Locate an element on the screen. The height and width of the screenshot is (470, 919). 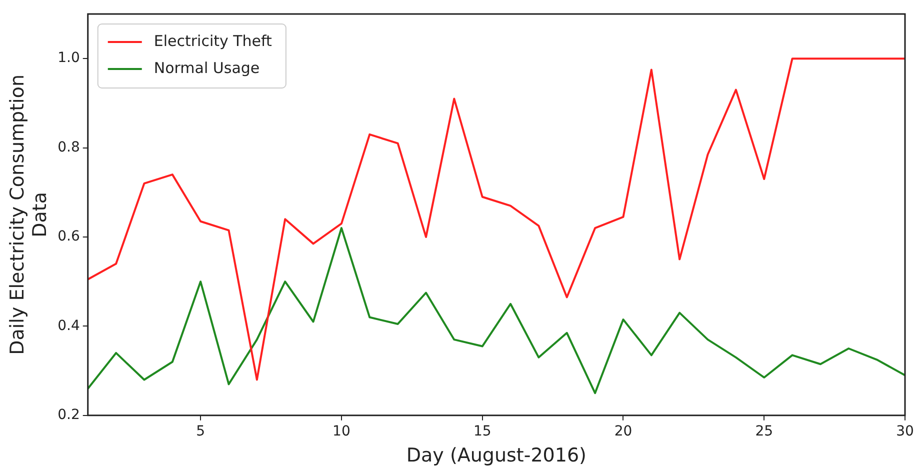
x-tick-label: 25 is located at coordinates (764, 431).